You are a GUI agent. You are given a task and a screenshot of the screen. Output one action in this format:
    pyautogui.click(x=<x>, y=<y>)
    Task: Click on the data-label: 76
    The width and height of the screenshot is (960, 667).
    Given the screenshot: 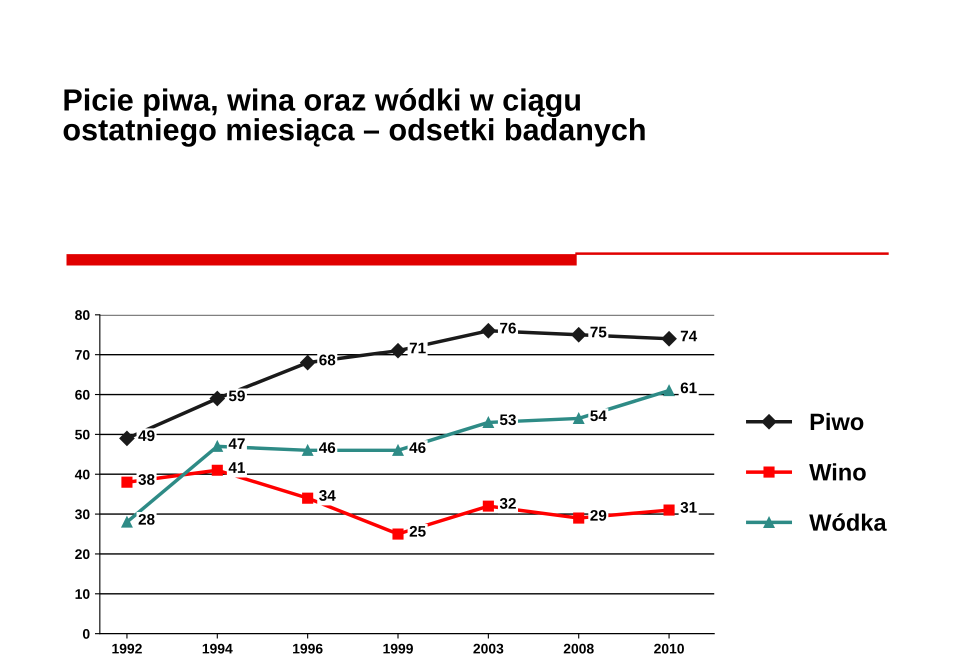 What is the action you would take?
    pyautogui.click(x=508, y=328)
    